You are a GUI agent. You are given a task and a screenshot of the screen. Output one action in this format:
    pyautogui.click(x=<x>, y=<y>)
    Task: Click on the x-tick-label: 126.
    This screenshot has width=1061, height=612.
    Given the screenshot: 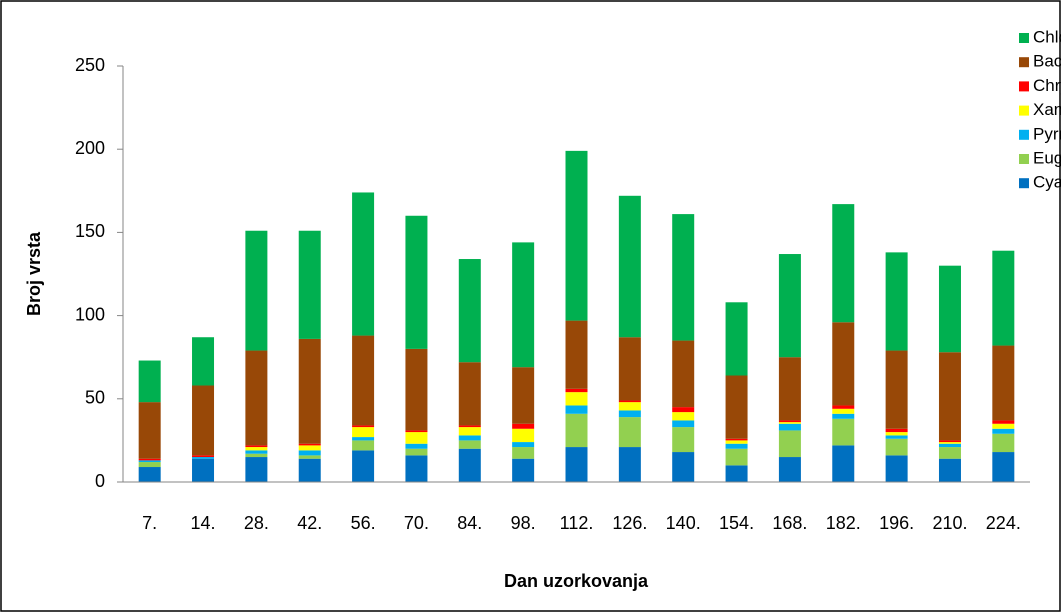 What is the action you would take?
    pyautogui.click(x=629, y=523)
    